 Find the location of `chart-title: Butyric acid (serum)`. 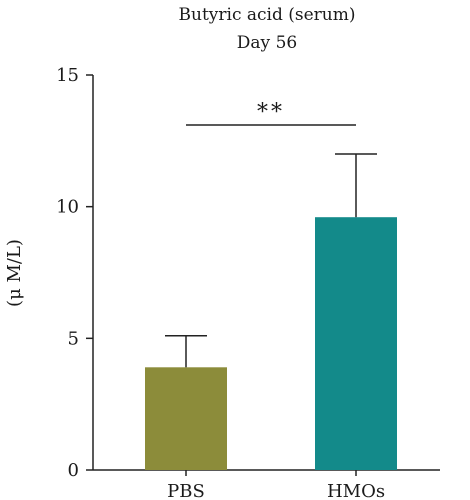

chart-title: Butyric acid (serum) is located at coordinates (267, 15).